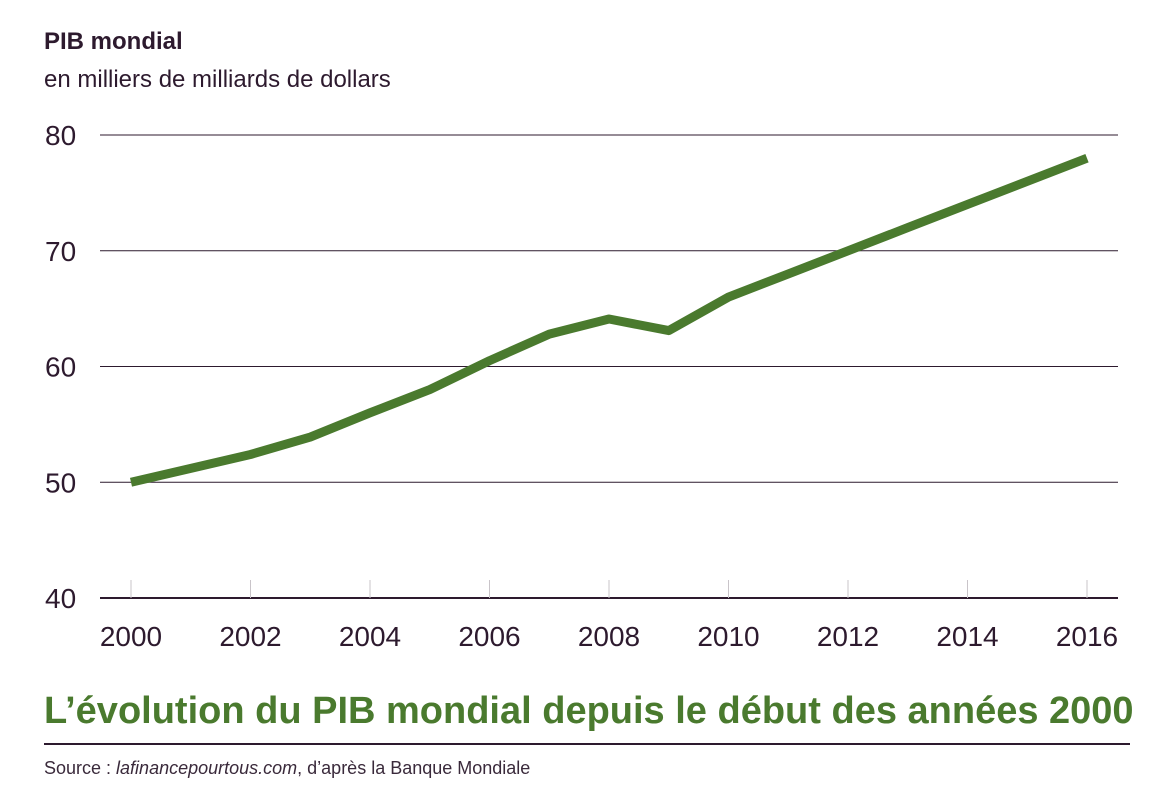 The height and width of the screenshot is (800, 1160). Describe the element at coordinates (60, 135) in the screenshot. I see `y-tick-label-80: 80` at that location.